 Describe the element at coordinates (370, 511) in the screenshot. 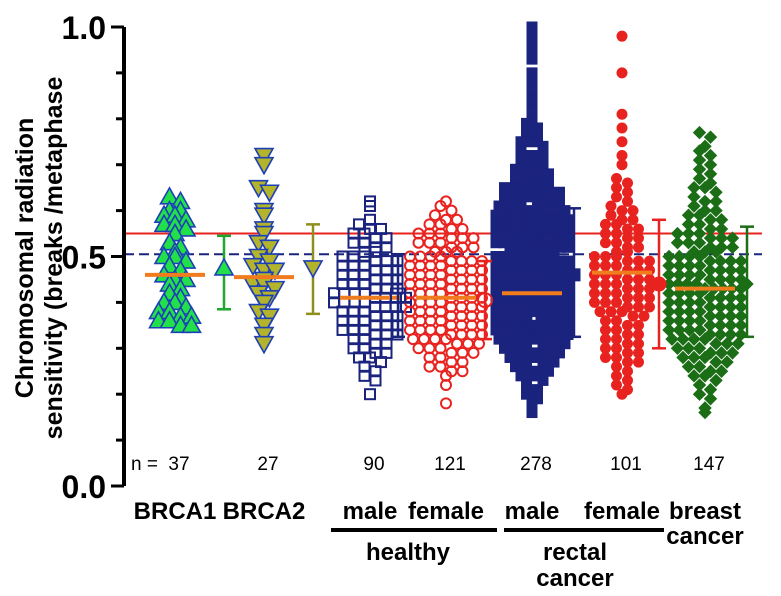

I see `category-label: male` at that location.